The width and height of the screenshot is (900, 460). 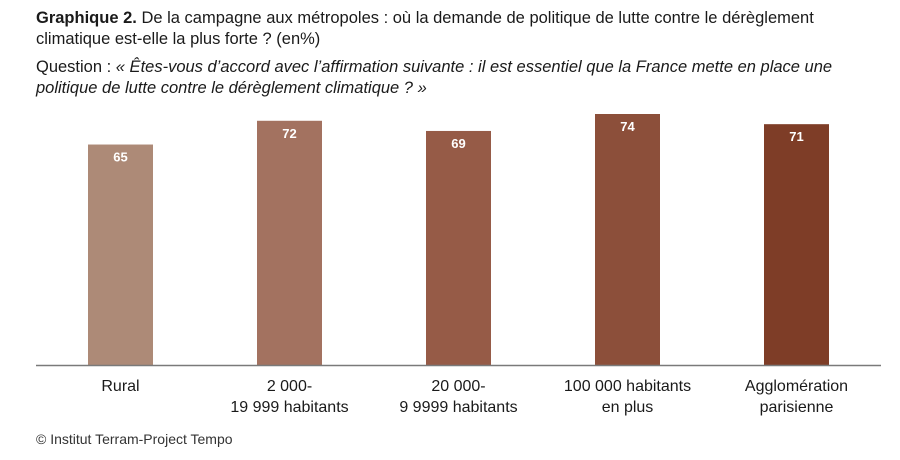 What do you see at coordinates (627, 397) in the screenshot?
I see `category-label-4: 100 000 habitants en plus` at bounding box center [627, 397].